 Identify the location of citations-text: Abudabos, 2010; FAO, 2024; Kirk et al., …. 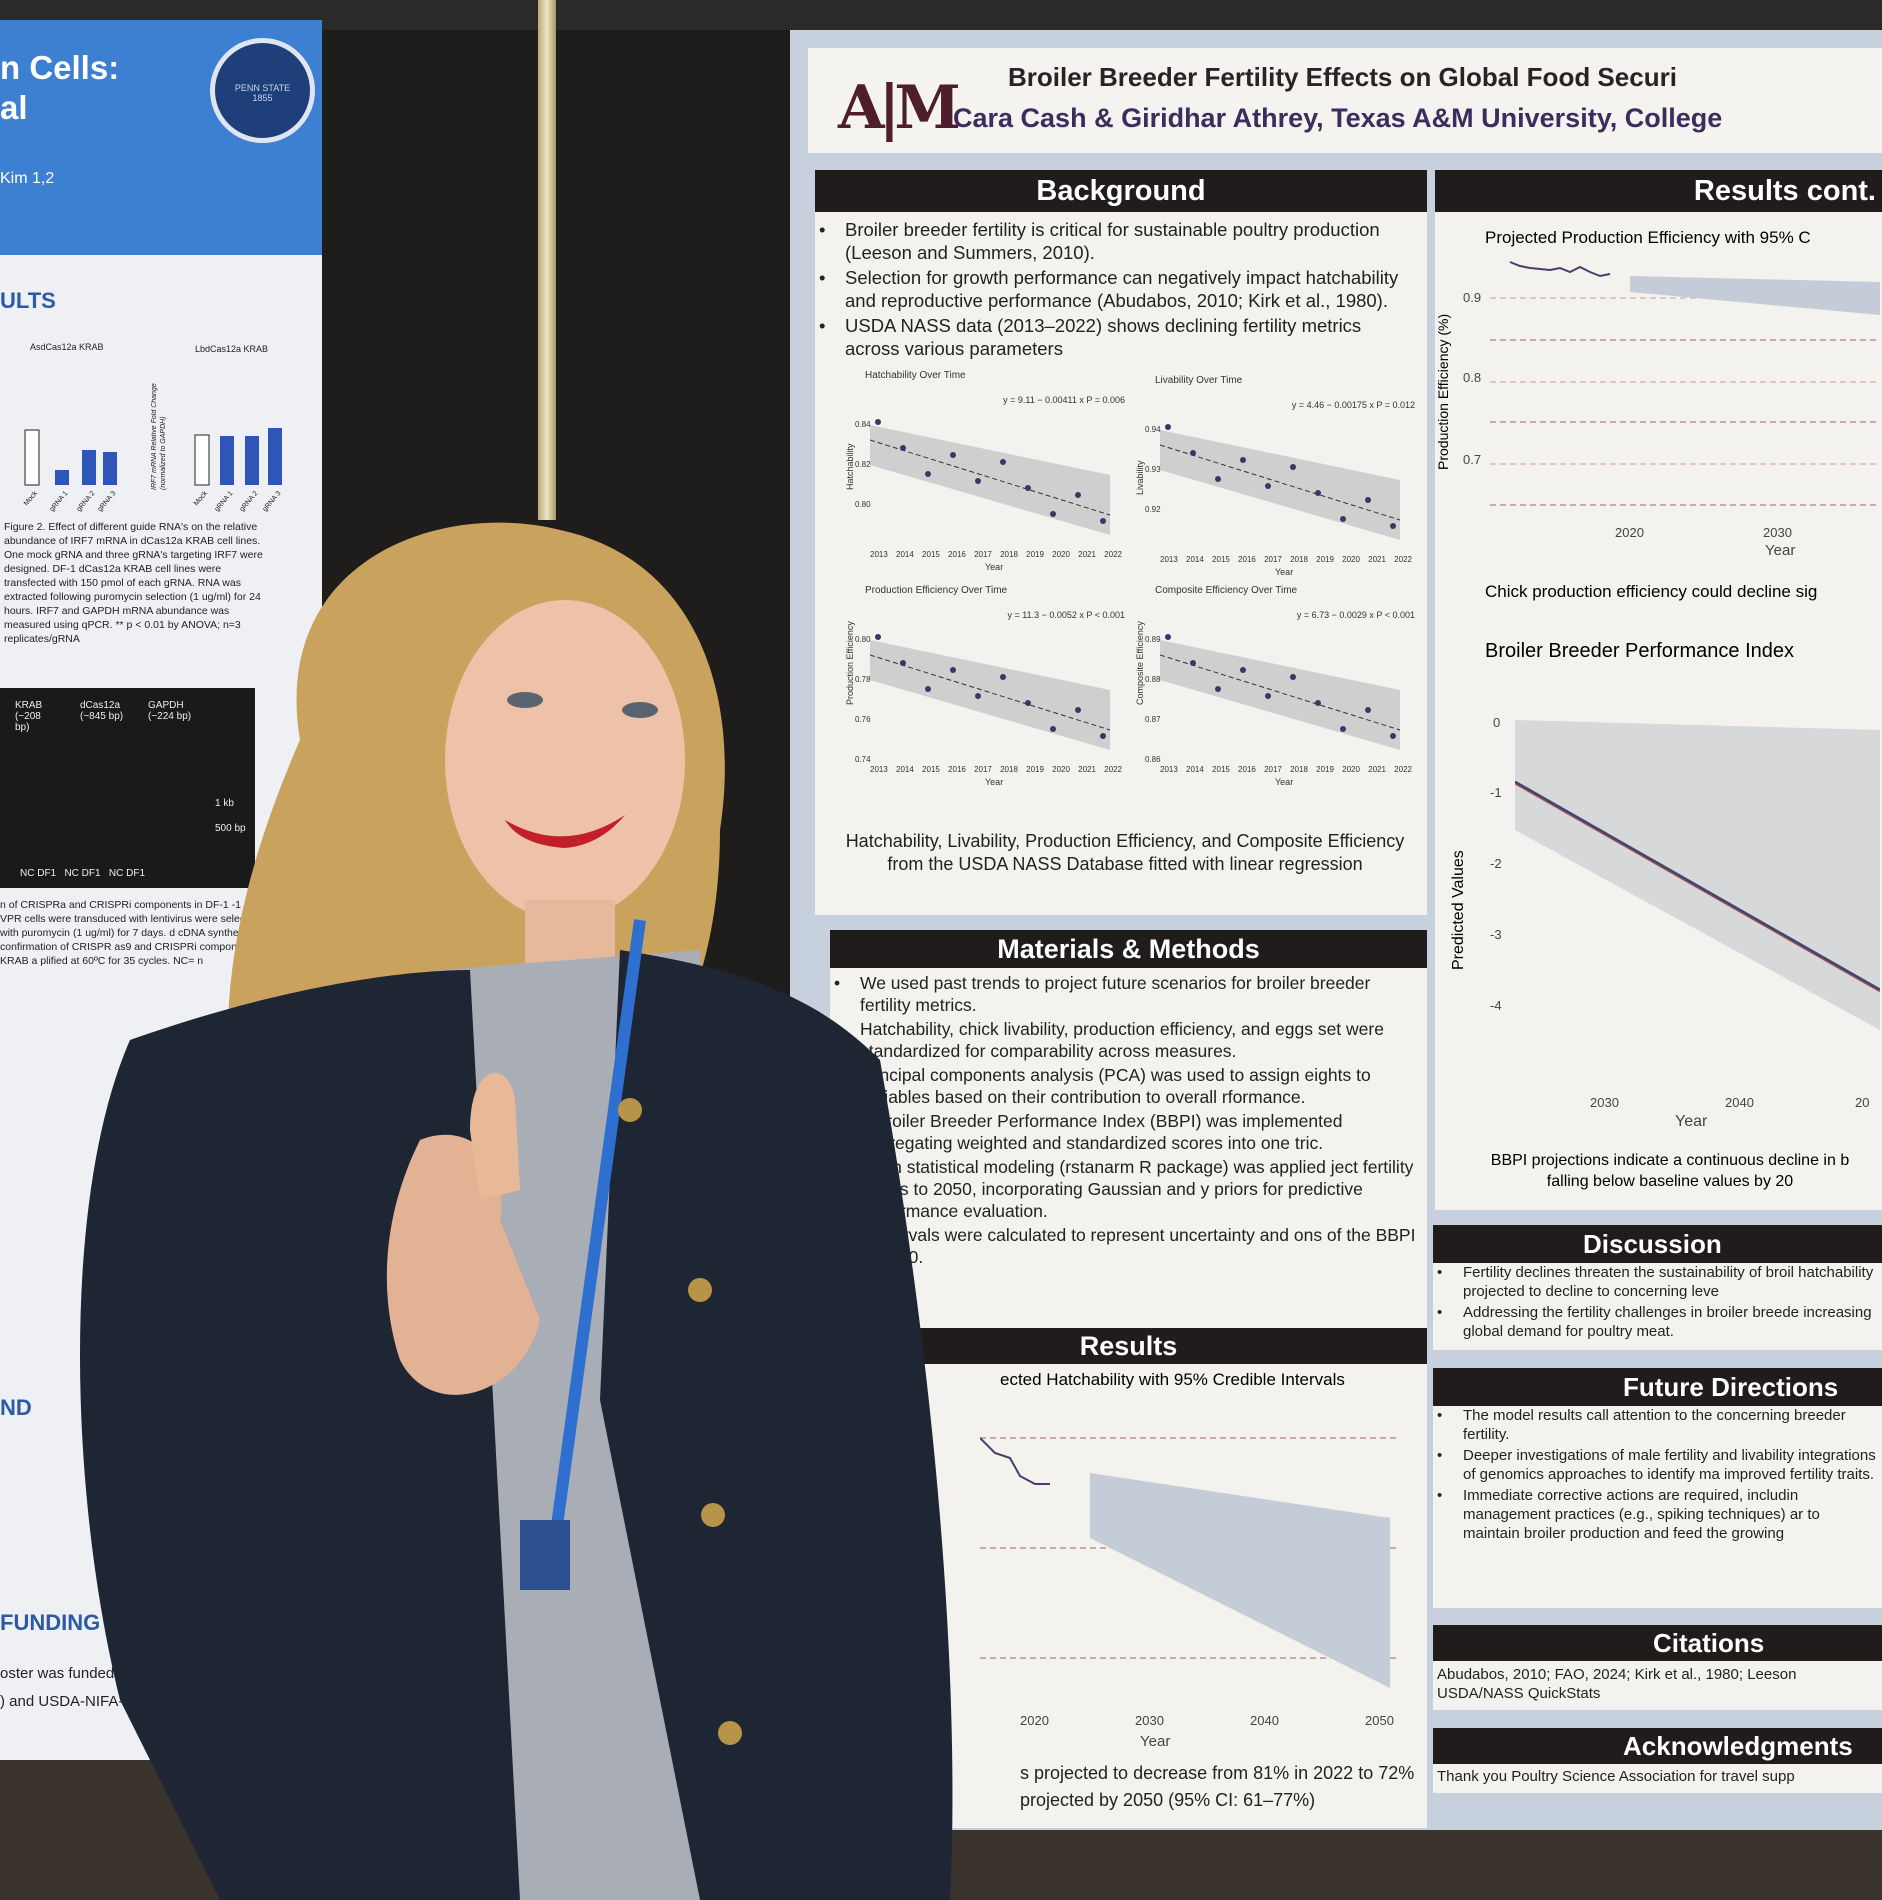
(1617, 1684).